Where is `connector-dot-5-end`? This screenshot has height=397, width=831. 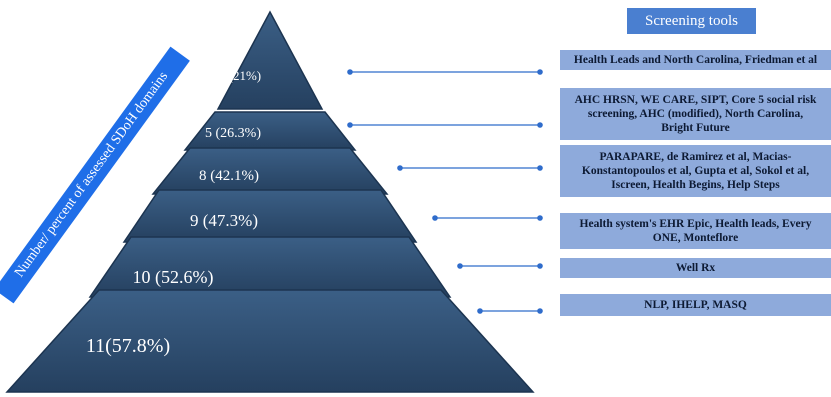 connector-dot-5-end is located at coordinates (540, 266).